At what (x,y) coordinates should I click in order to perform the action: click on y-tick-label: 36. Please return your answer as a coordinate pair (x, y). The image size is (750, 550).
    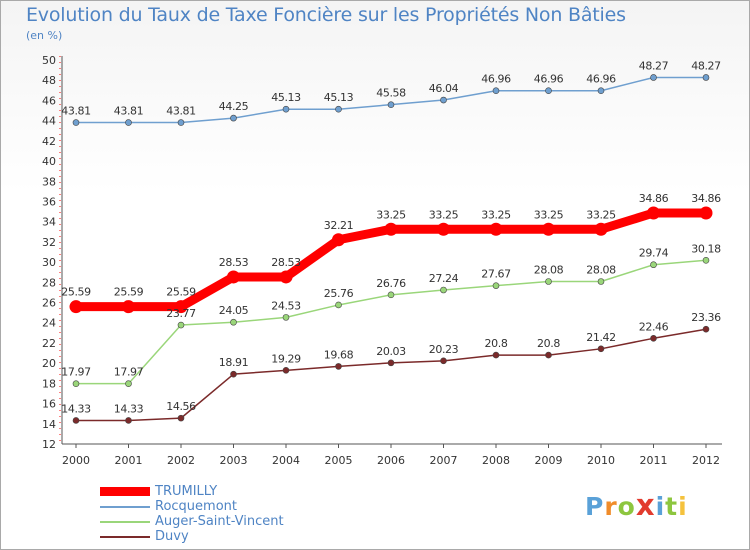
    Looking at the image, I should click on (49, 201).